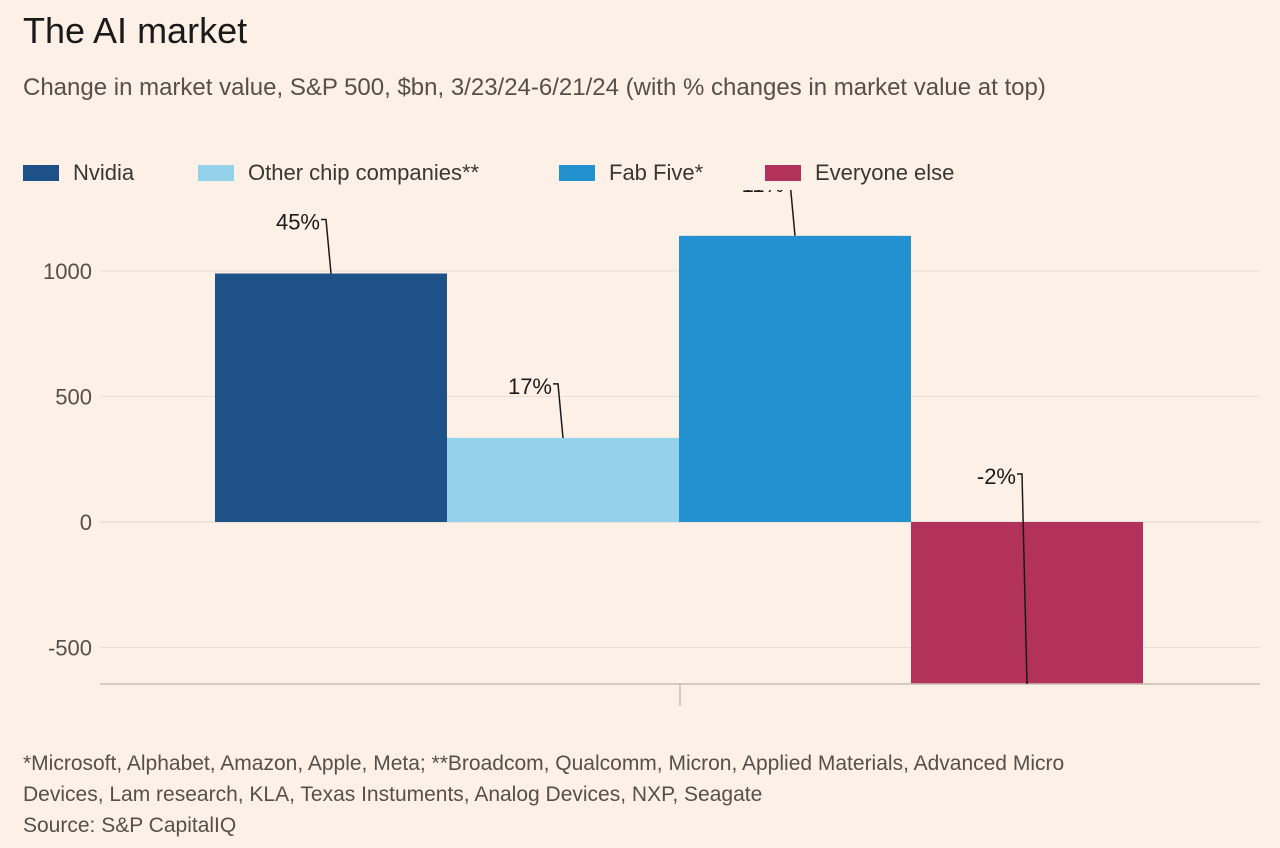 This screenshot has width=1280, height=848. What do you see at coordinates (885, 172) in the screenshot?
I see `legend-label-everyone-else: Everyone else` at bounding box center [885, 172].